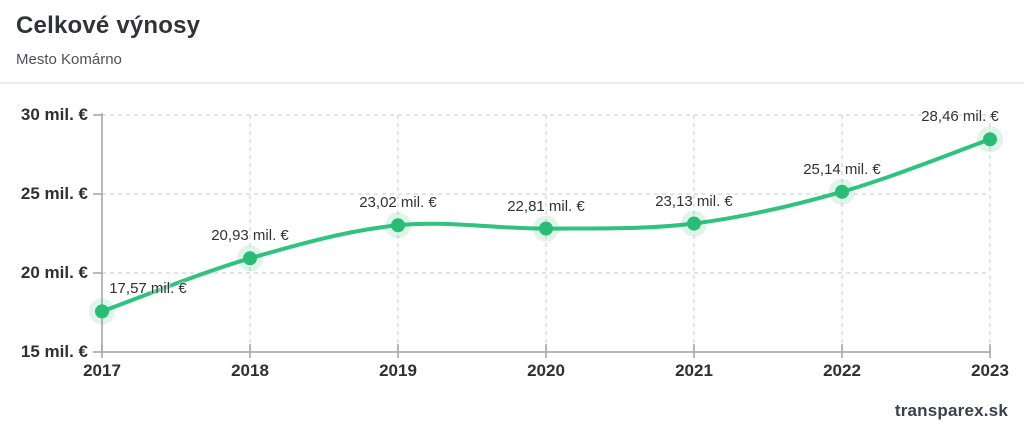  What do you see at coordinates (694, 201) in the screenshot?
I see `data-point-label: 23,13 mil. €` at bounding box center [694, 201].